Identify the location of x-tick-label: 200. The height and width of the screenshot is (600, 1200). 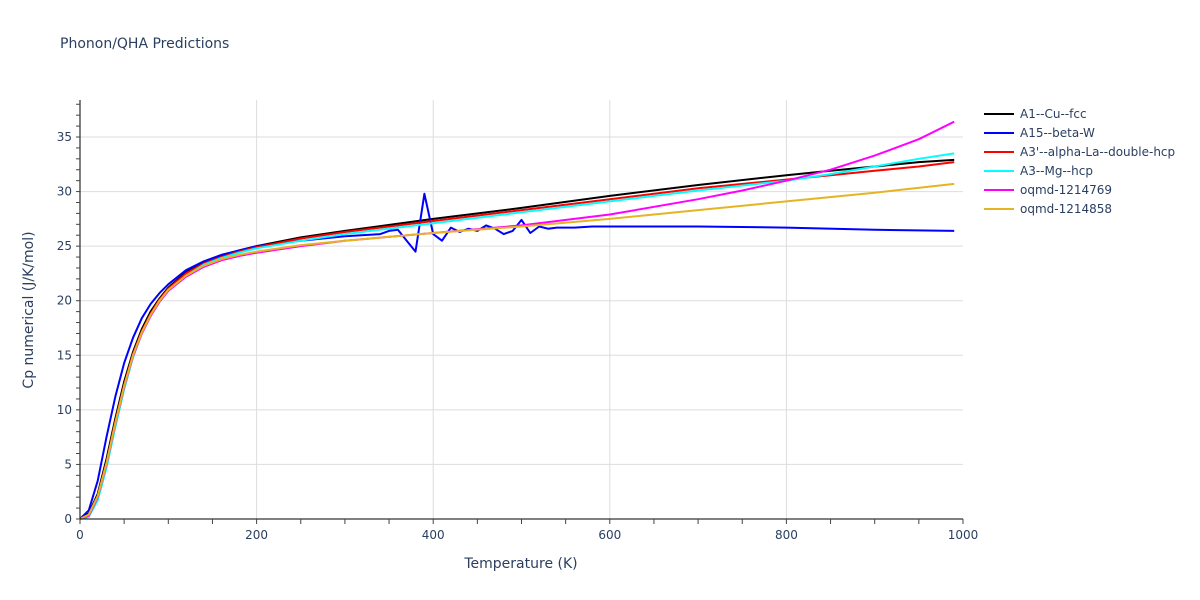
(256, 535).